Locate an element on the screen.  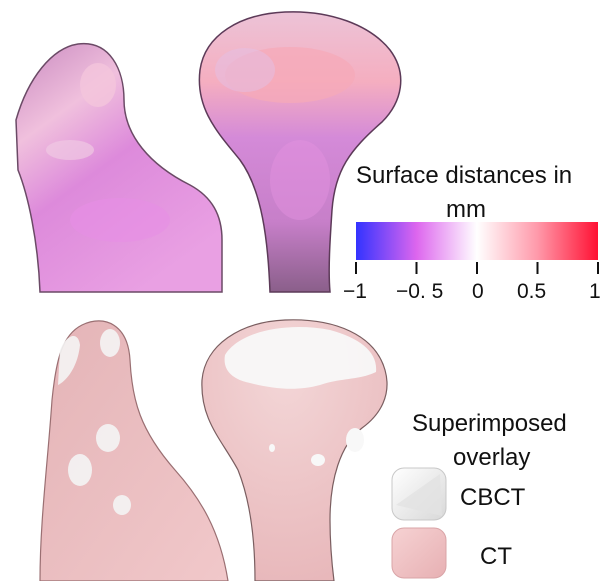
colorbar-tick-label: 0.5 is located at coordinates (532, 291).